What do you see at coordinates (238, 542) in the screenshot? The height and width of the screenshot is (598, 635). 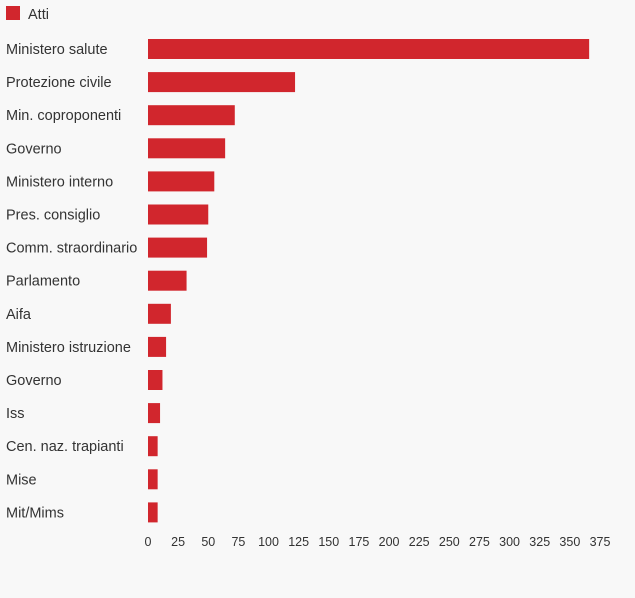 I see `x-tick-label: 75` at bounding box center [238, 542].